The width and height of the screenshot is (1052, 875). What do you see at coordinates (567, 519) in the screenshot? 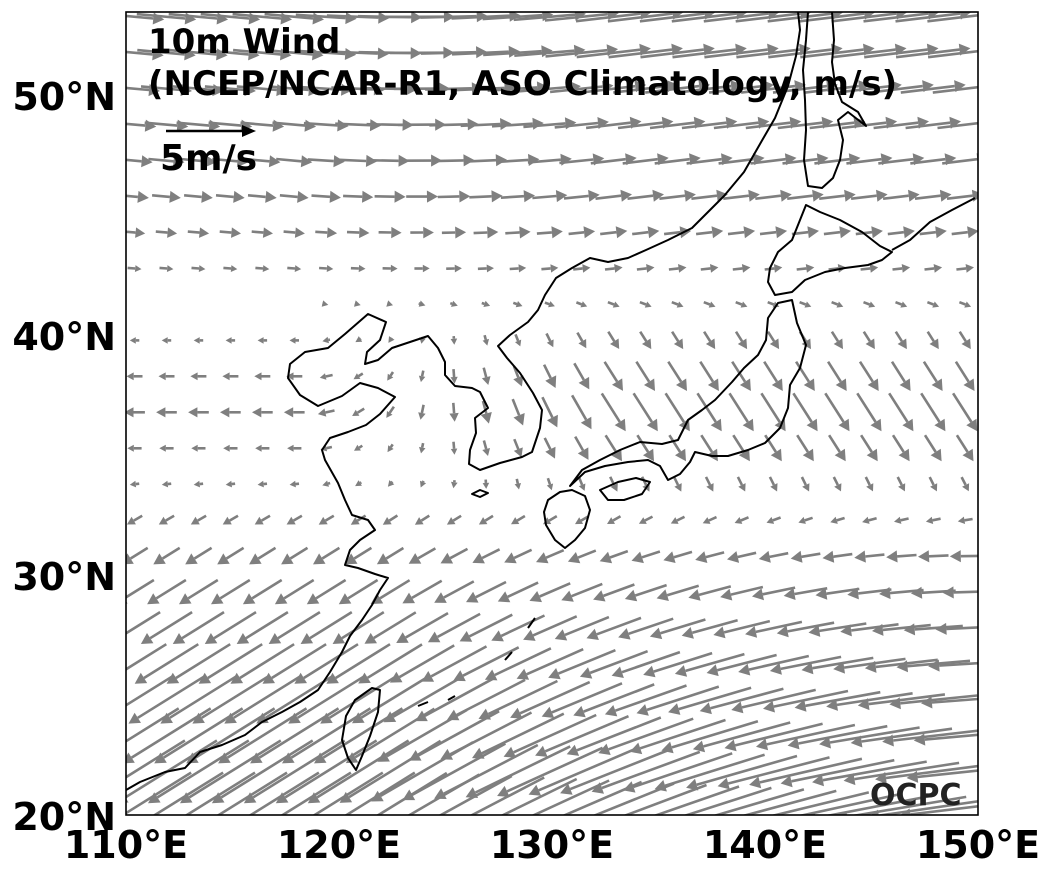
I see `coastline-kyushu` at bounding box center [567, 519].